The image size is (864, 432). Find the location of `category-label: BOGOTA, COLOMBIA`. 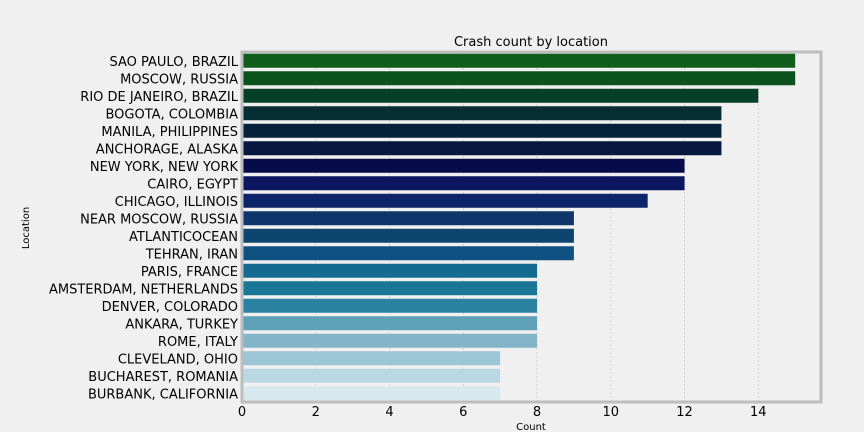

category-label: BOGOTA, COLOMBIA is located at coordinates (171, 114).